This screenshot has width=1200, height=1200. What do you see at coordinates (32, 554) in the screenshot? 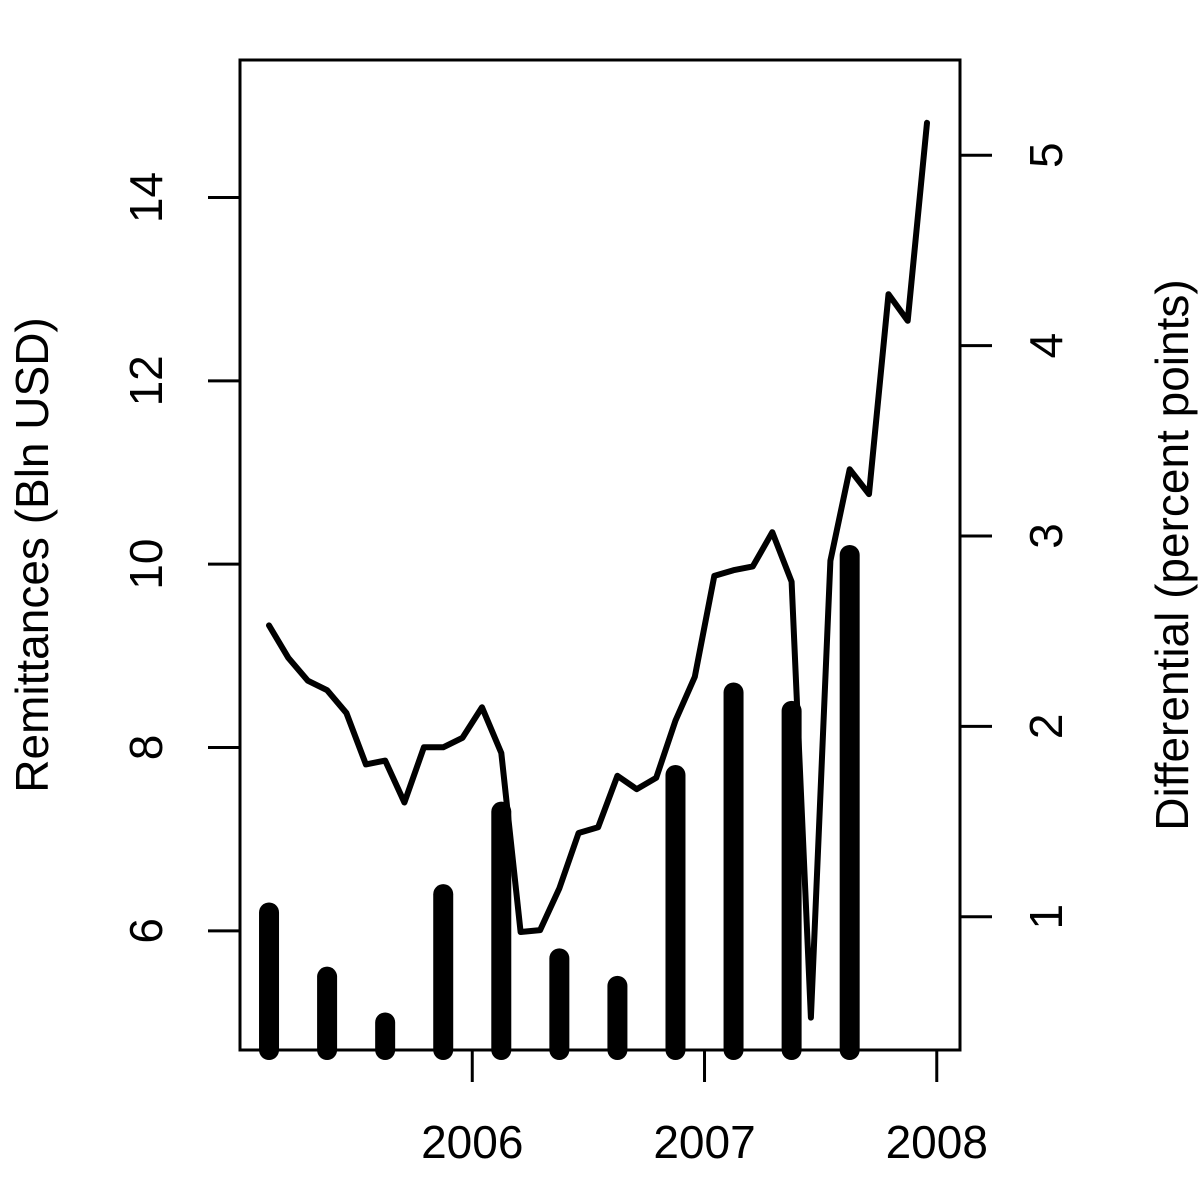
I see `y-axis-title-left: Remittances (Bln USD)` at bounding box center [32, 554].